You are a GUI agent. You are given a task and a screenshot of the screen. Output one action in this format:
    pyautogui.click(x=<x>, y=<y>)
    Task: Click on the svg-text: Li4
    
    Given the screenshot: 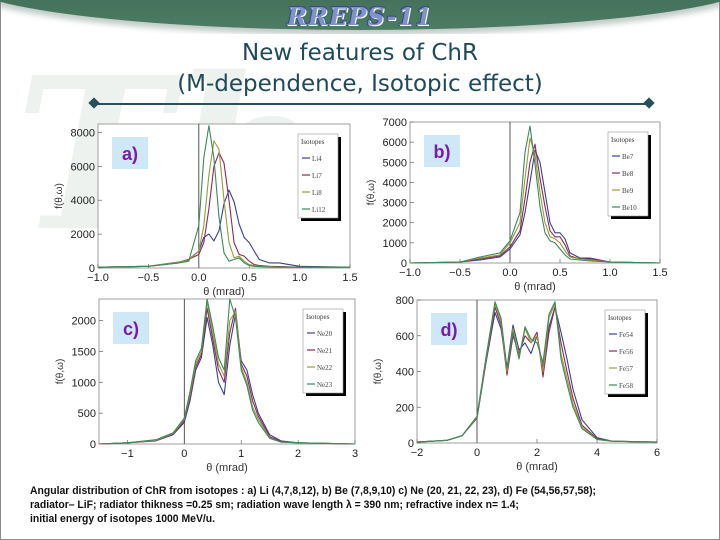 What is the action you would take?
    pyautogui.click(x=317, y=159)
    